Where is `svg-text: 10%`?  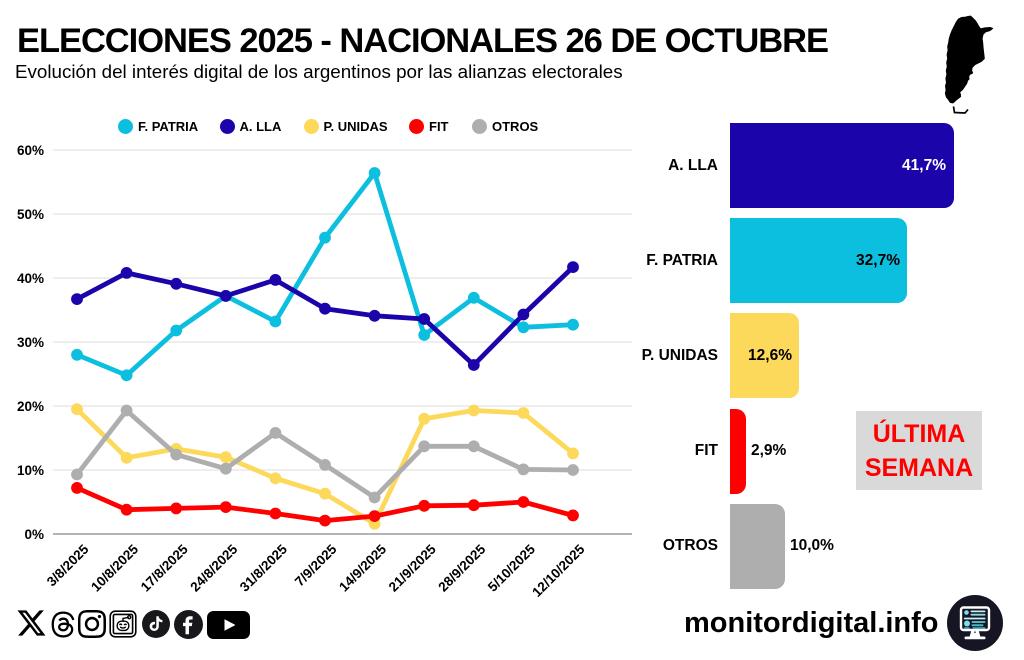
svg-text: 10% is located at coordinates (30, 470).